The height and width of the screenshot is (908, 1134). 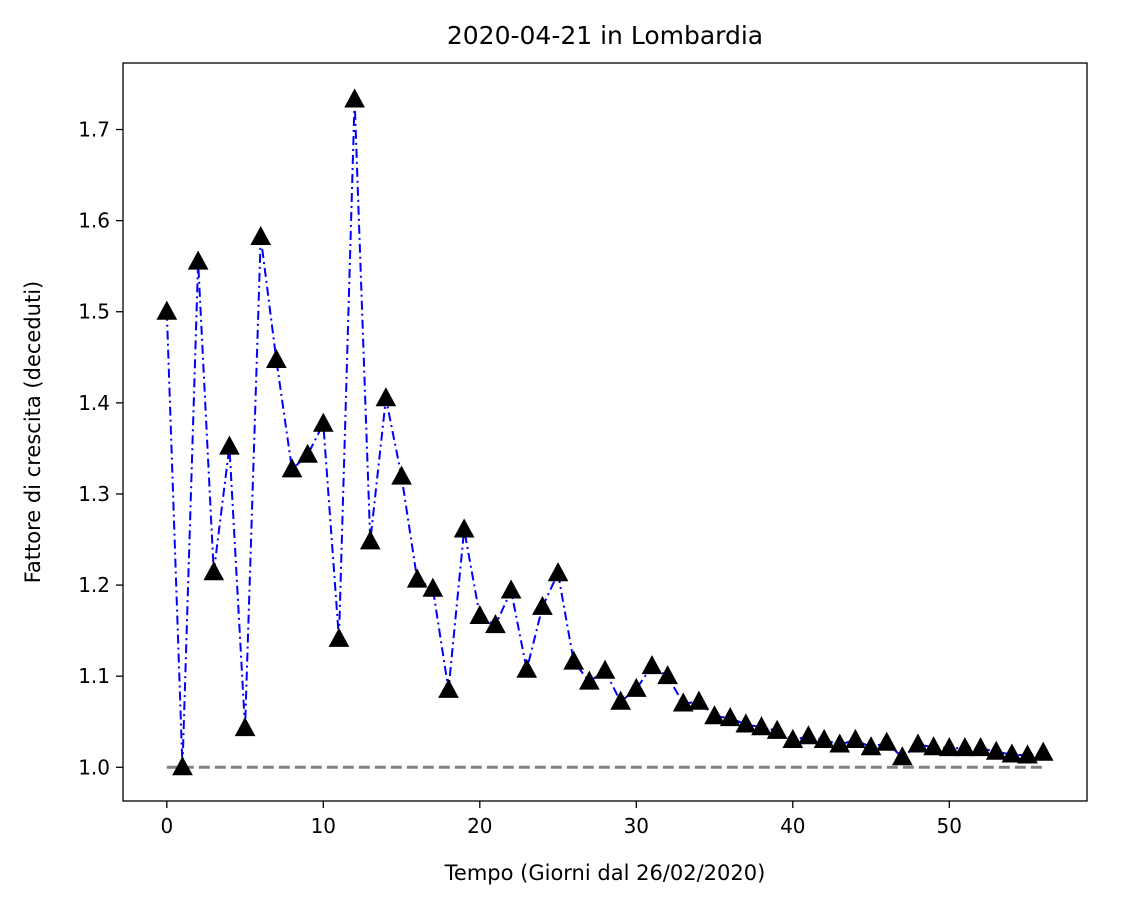 What do you see at coordinates (166, 826) in the screenshot?
I see `x-tick-label: 0` at bounding box center [166, 826].